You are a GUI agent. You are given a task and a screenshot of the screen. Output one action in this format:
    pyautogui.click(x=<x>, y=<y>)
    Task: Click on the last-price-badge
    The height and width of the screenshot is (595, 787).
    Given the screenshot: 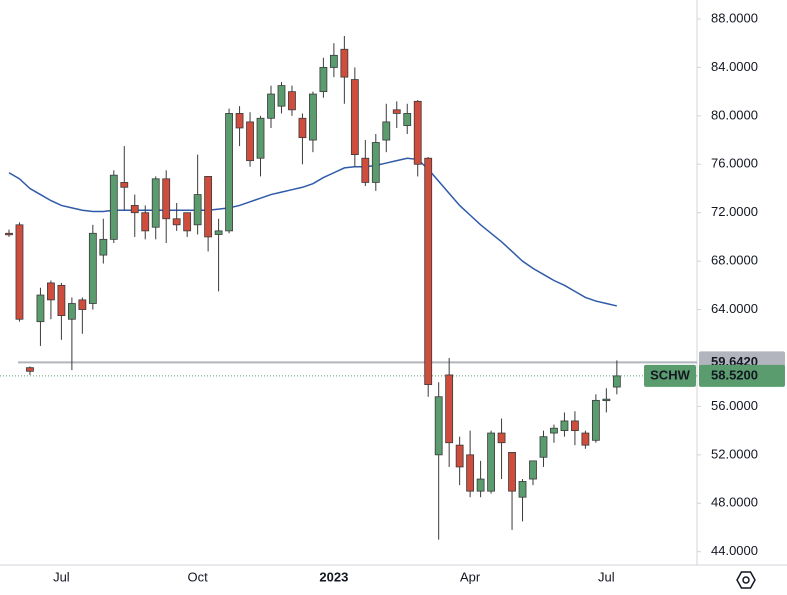 What is the action you would take?
    pyautogui.click(x=742, y=375)
    